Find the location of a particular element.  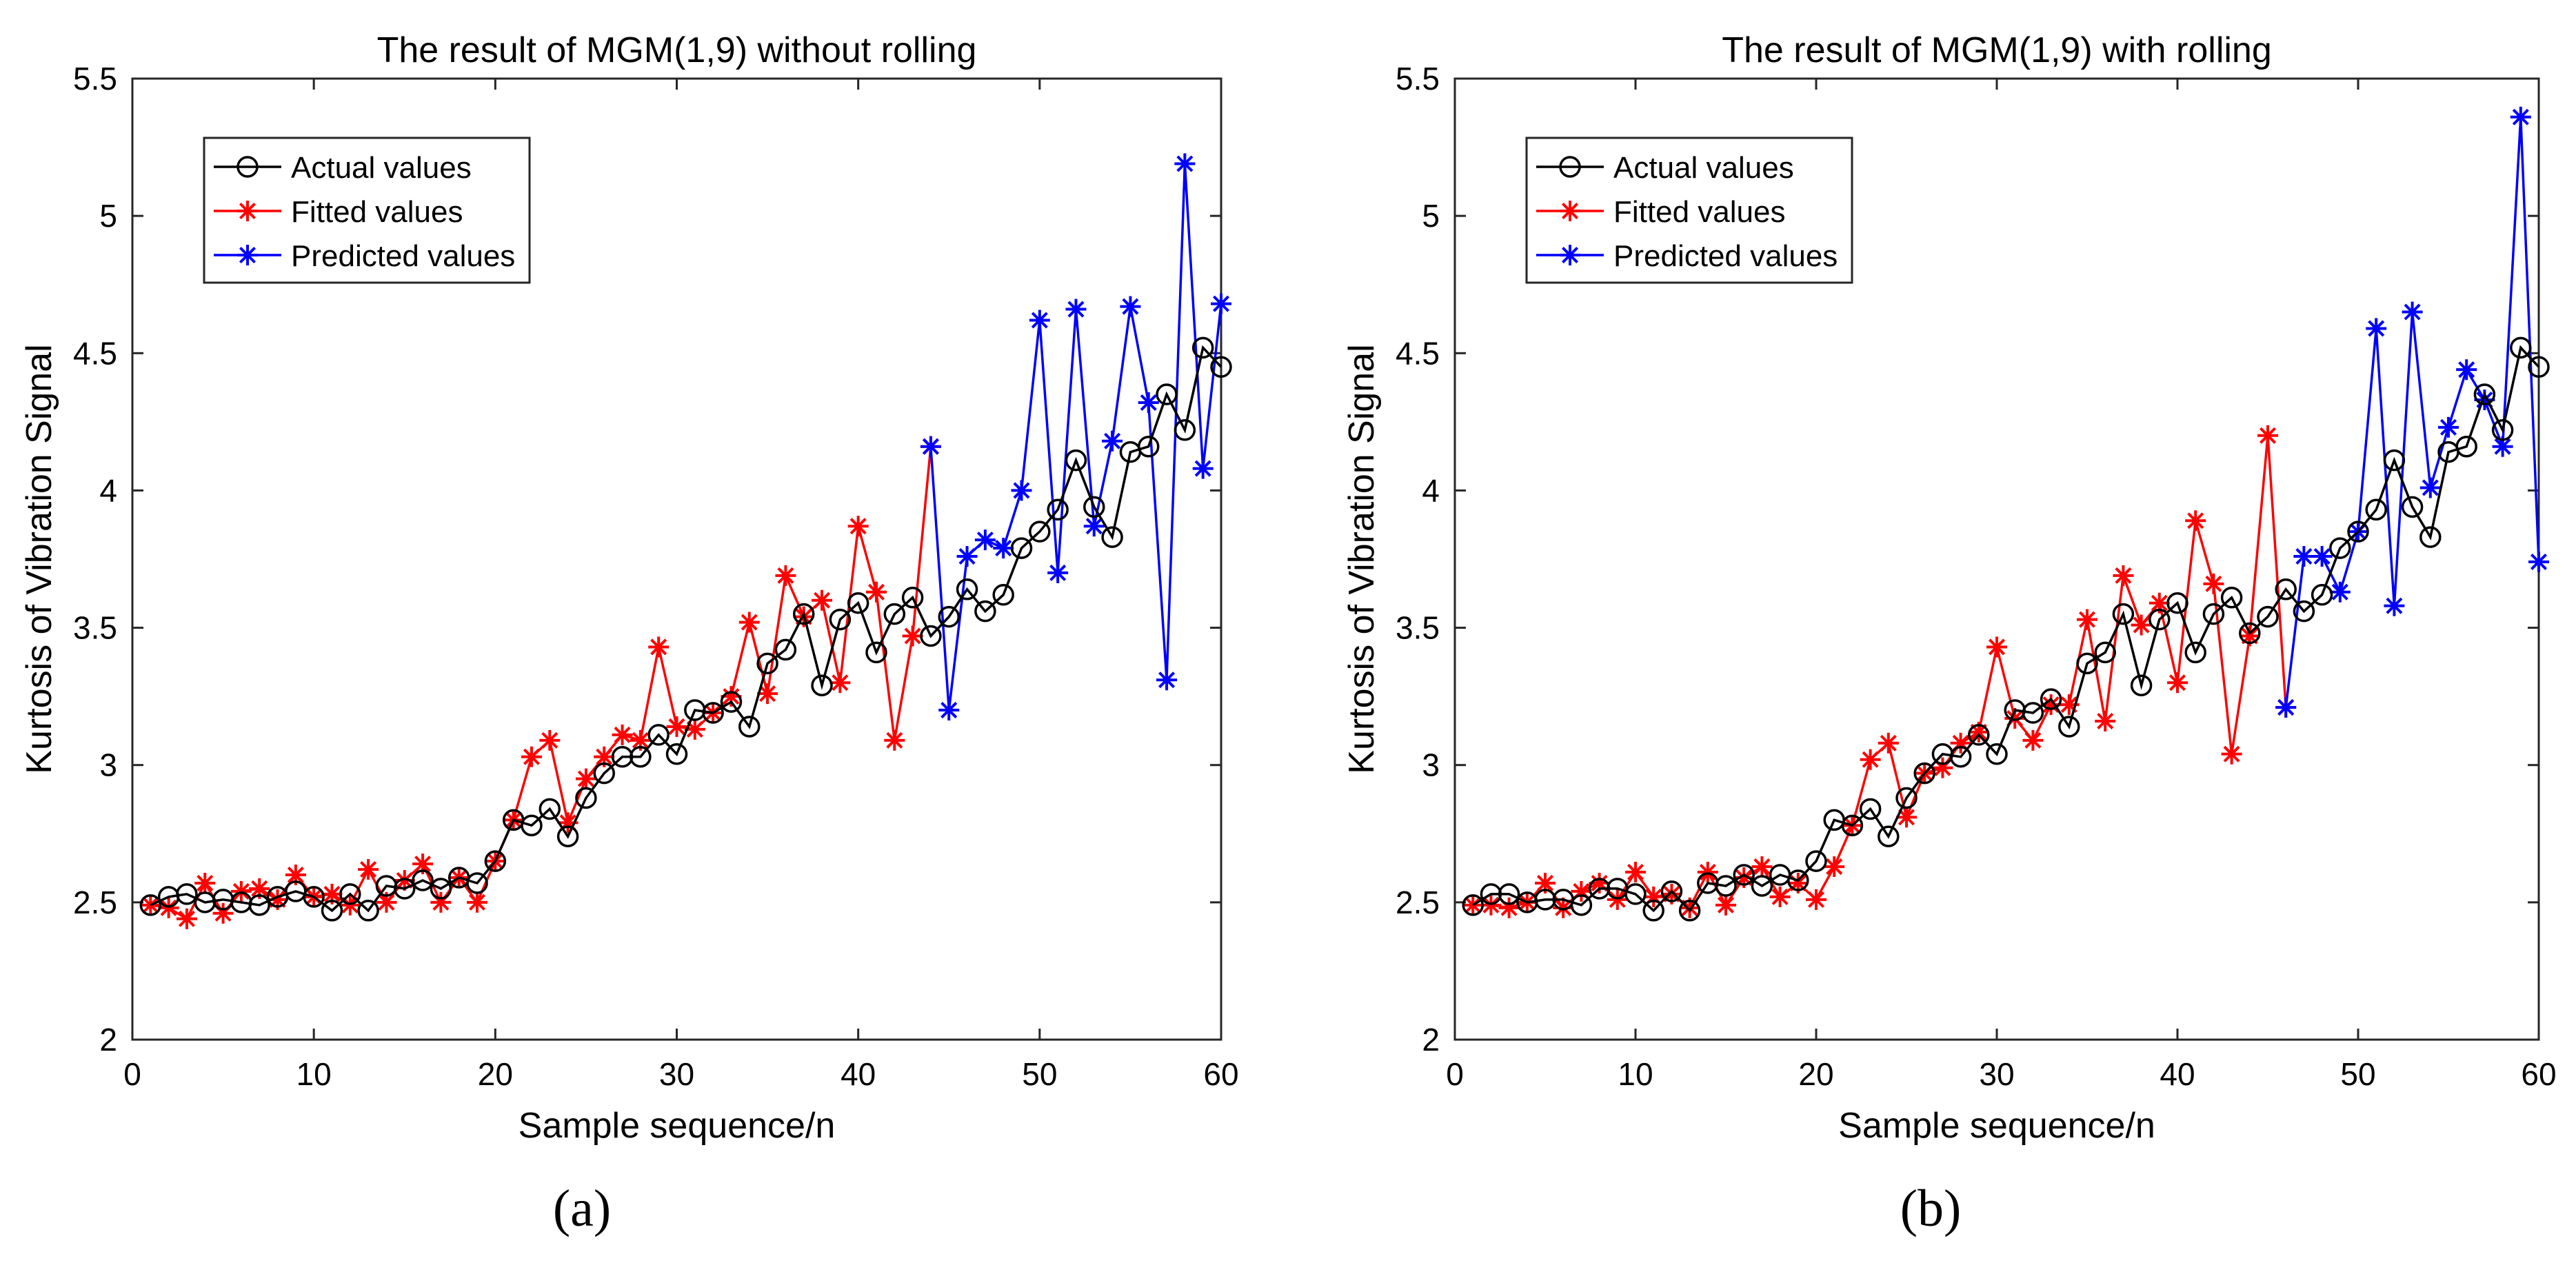

x-tick-label: 20 is located at coordinates (495, 1074).